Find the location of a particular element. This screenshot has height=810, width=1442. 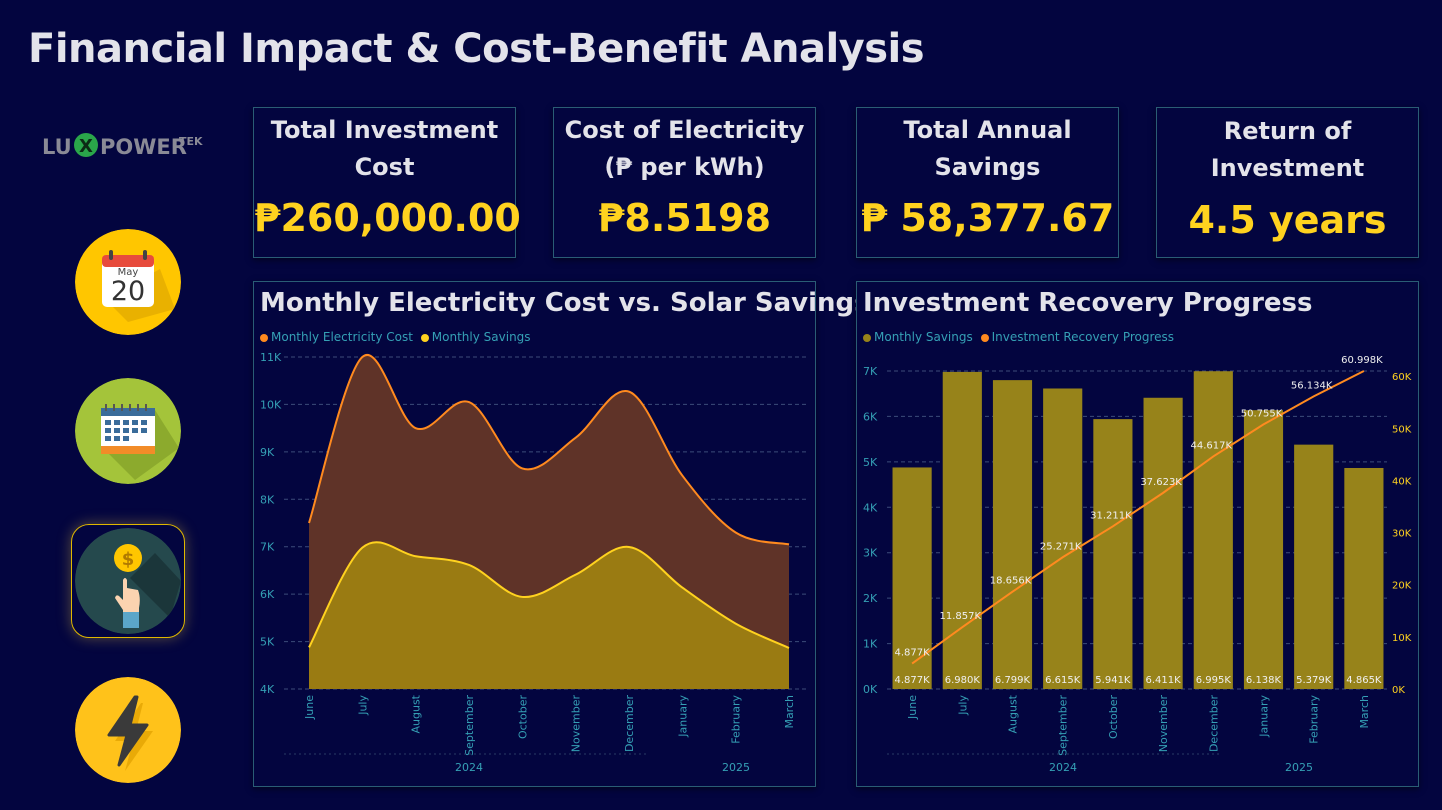

line-data-label: 31.211K is located at coordinates (1111, 515).